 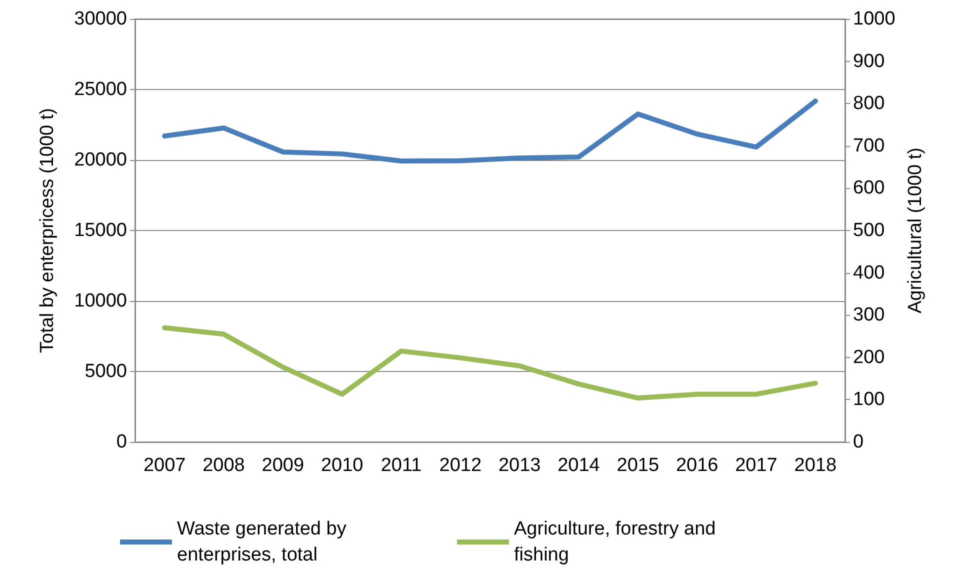 I want to click on legend-label: Agriculture, forestry and fishing, so click(x=617, y=542).